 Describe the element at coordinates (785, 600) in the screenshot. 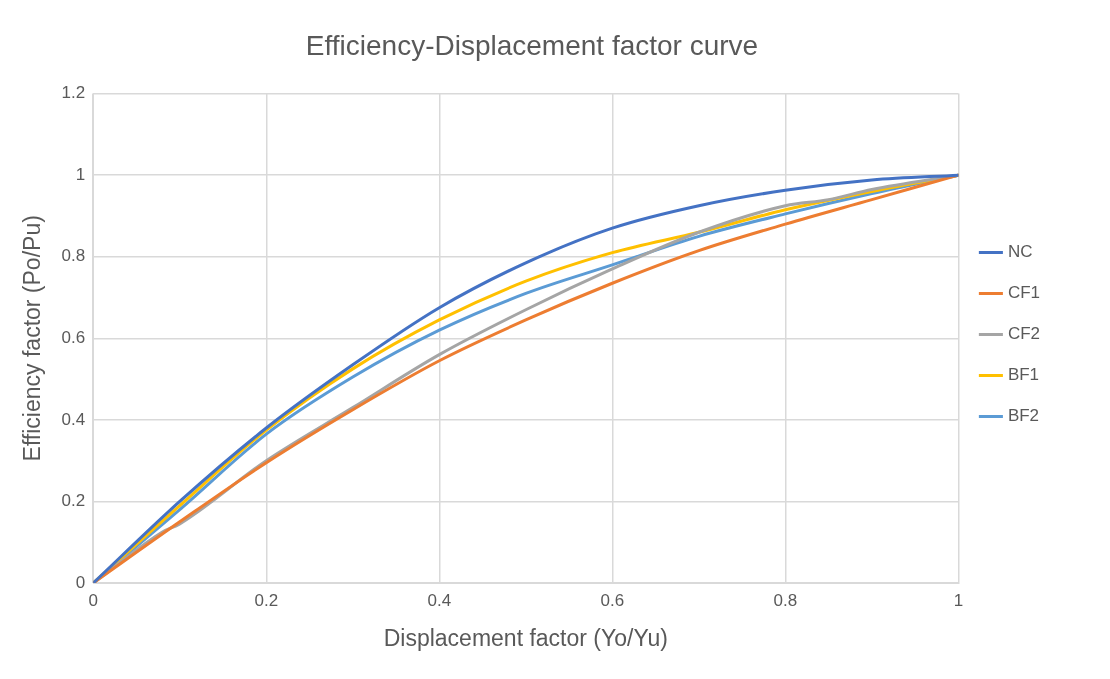

I see `x-tick-label: 0.8` at that location.